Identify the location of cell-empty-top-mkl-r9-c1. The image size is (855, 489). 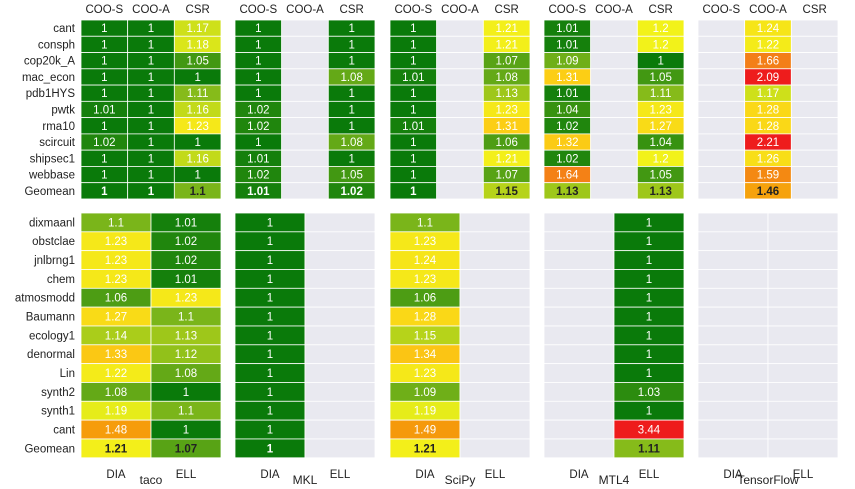
(305, 175).